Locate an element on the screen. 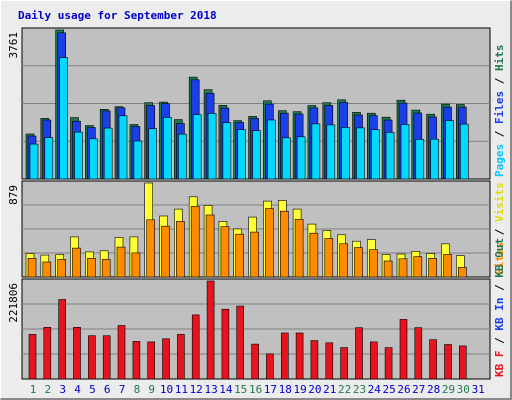  day-label: 9 is located at coordinates (151, 389).